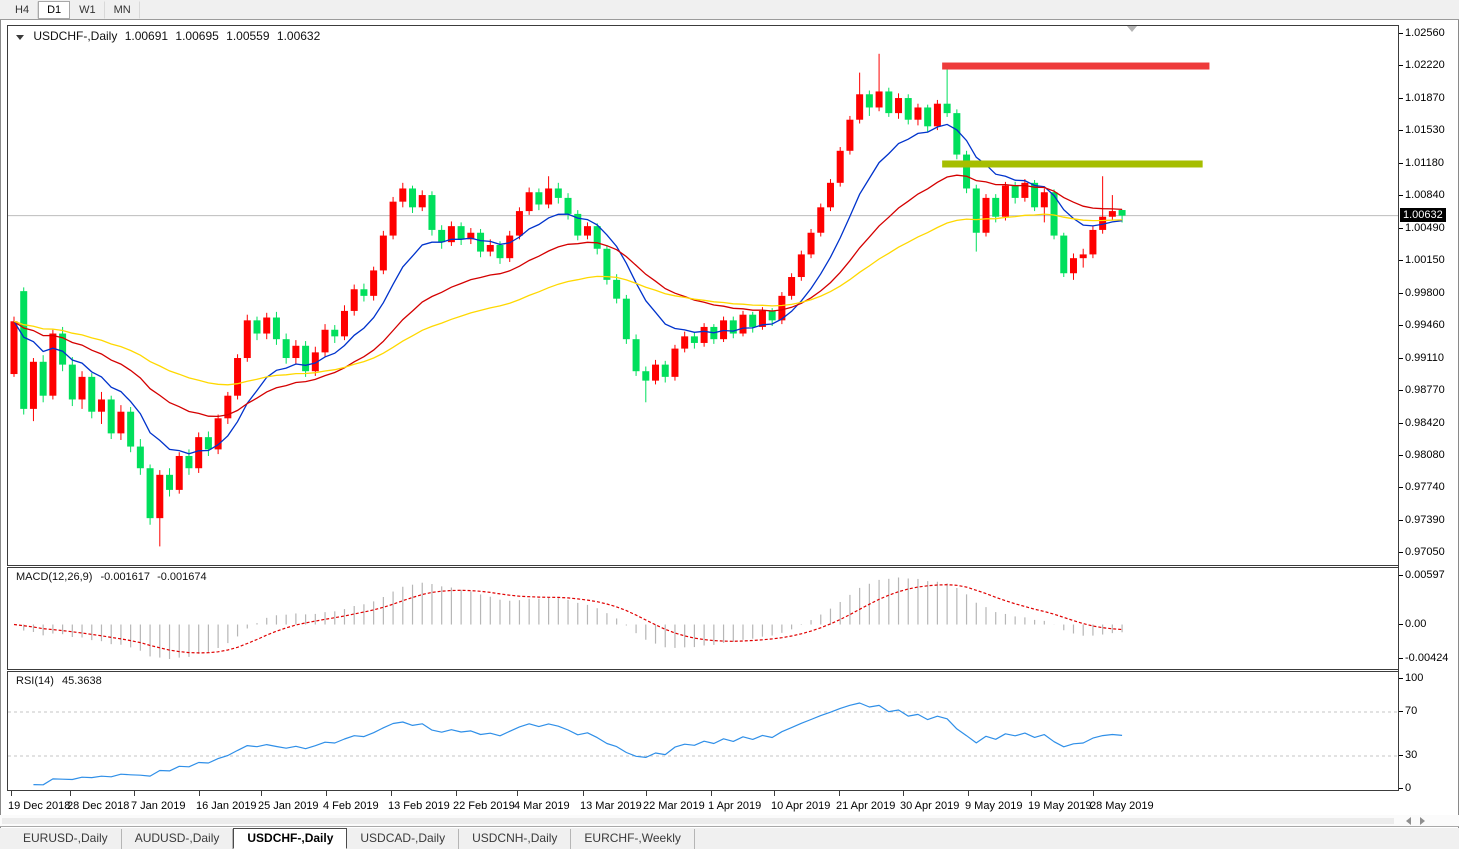  Describe the element at coordinates (178, 839) in the screenshot. I see `chart-tab-audusd-daily: AUDUSD-,Daily` at that location.